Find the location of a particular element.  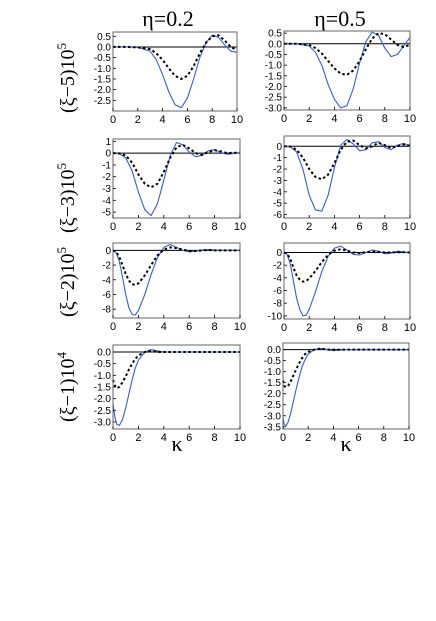

panel-2: 0 2 4 6 8 10 0.50.0-0.5-1.0-1.5-2.0-2.5-3.0 is located at coordinates (340, 77).